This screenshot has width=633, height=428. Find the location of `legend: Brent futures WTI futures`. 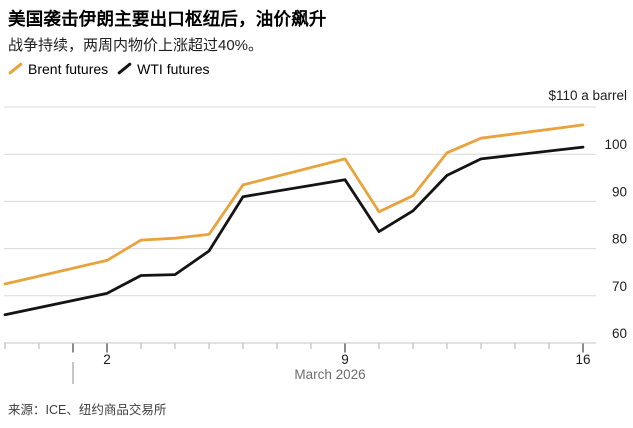

legend: Brent futures WTI futures is located at coordinates (109, 68).